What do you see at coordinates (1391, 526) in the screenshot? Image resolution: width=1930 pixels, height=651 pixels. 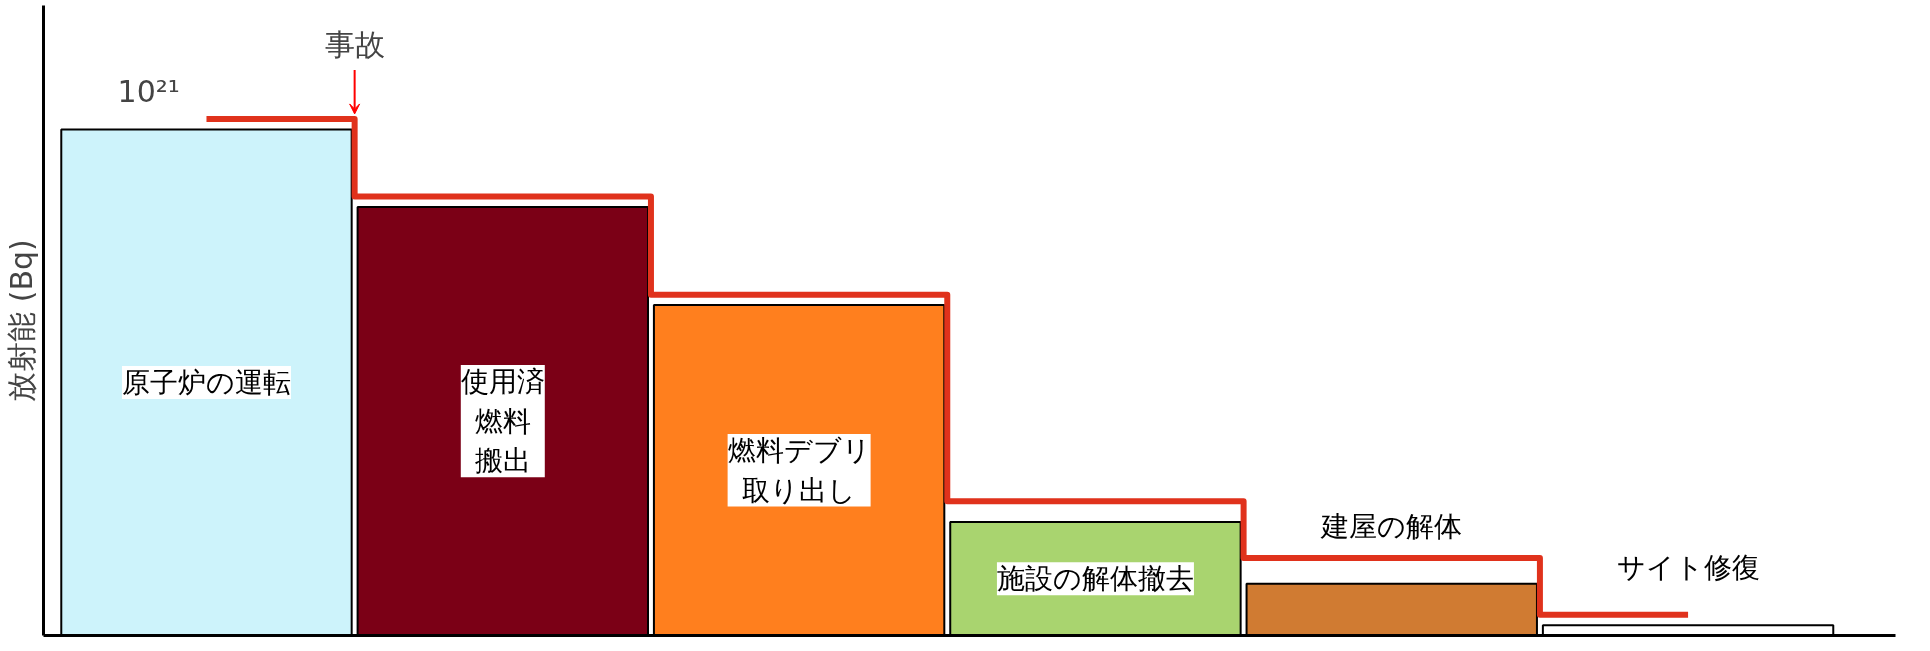 I see `x-tick-label: 建屋の解体` at bounding box center [1391, 526].